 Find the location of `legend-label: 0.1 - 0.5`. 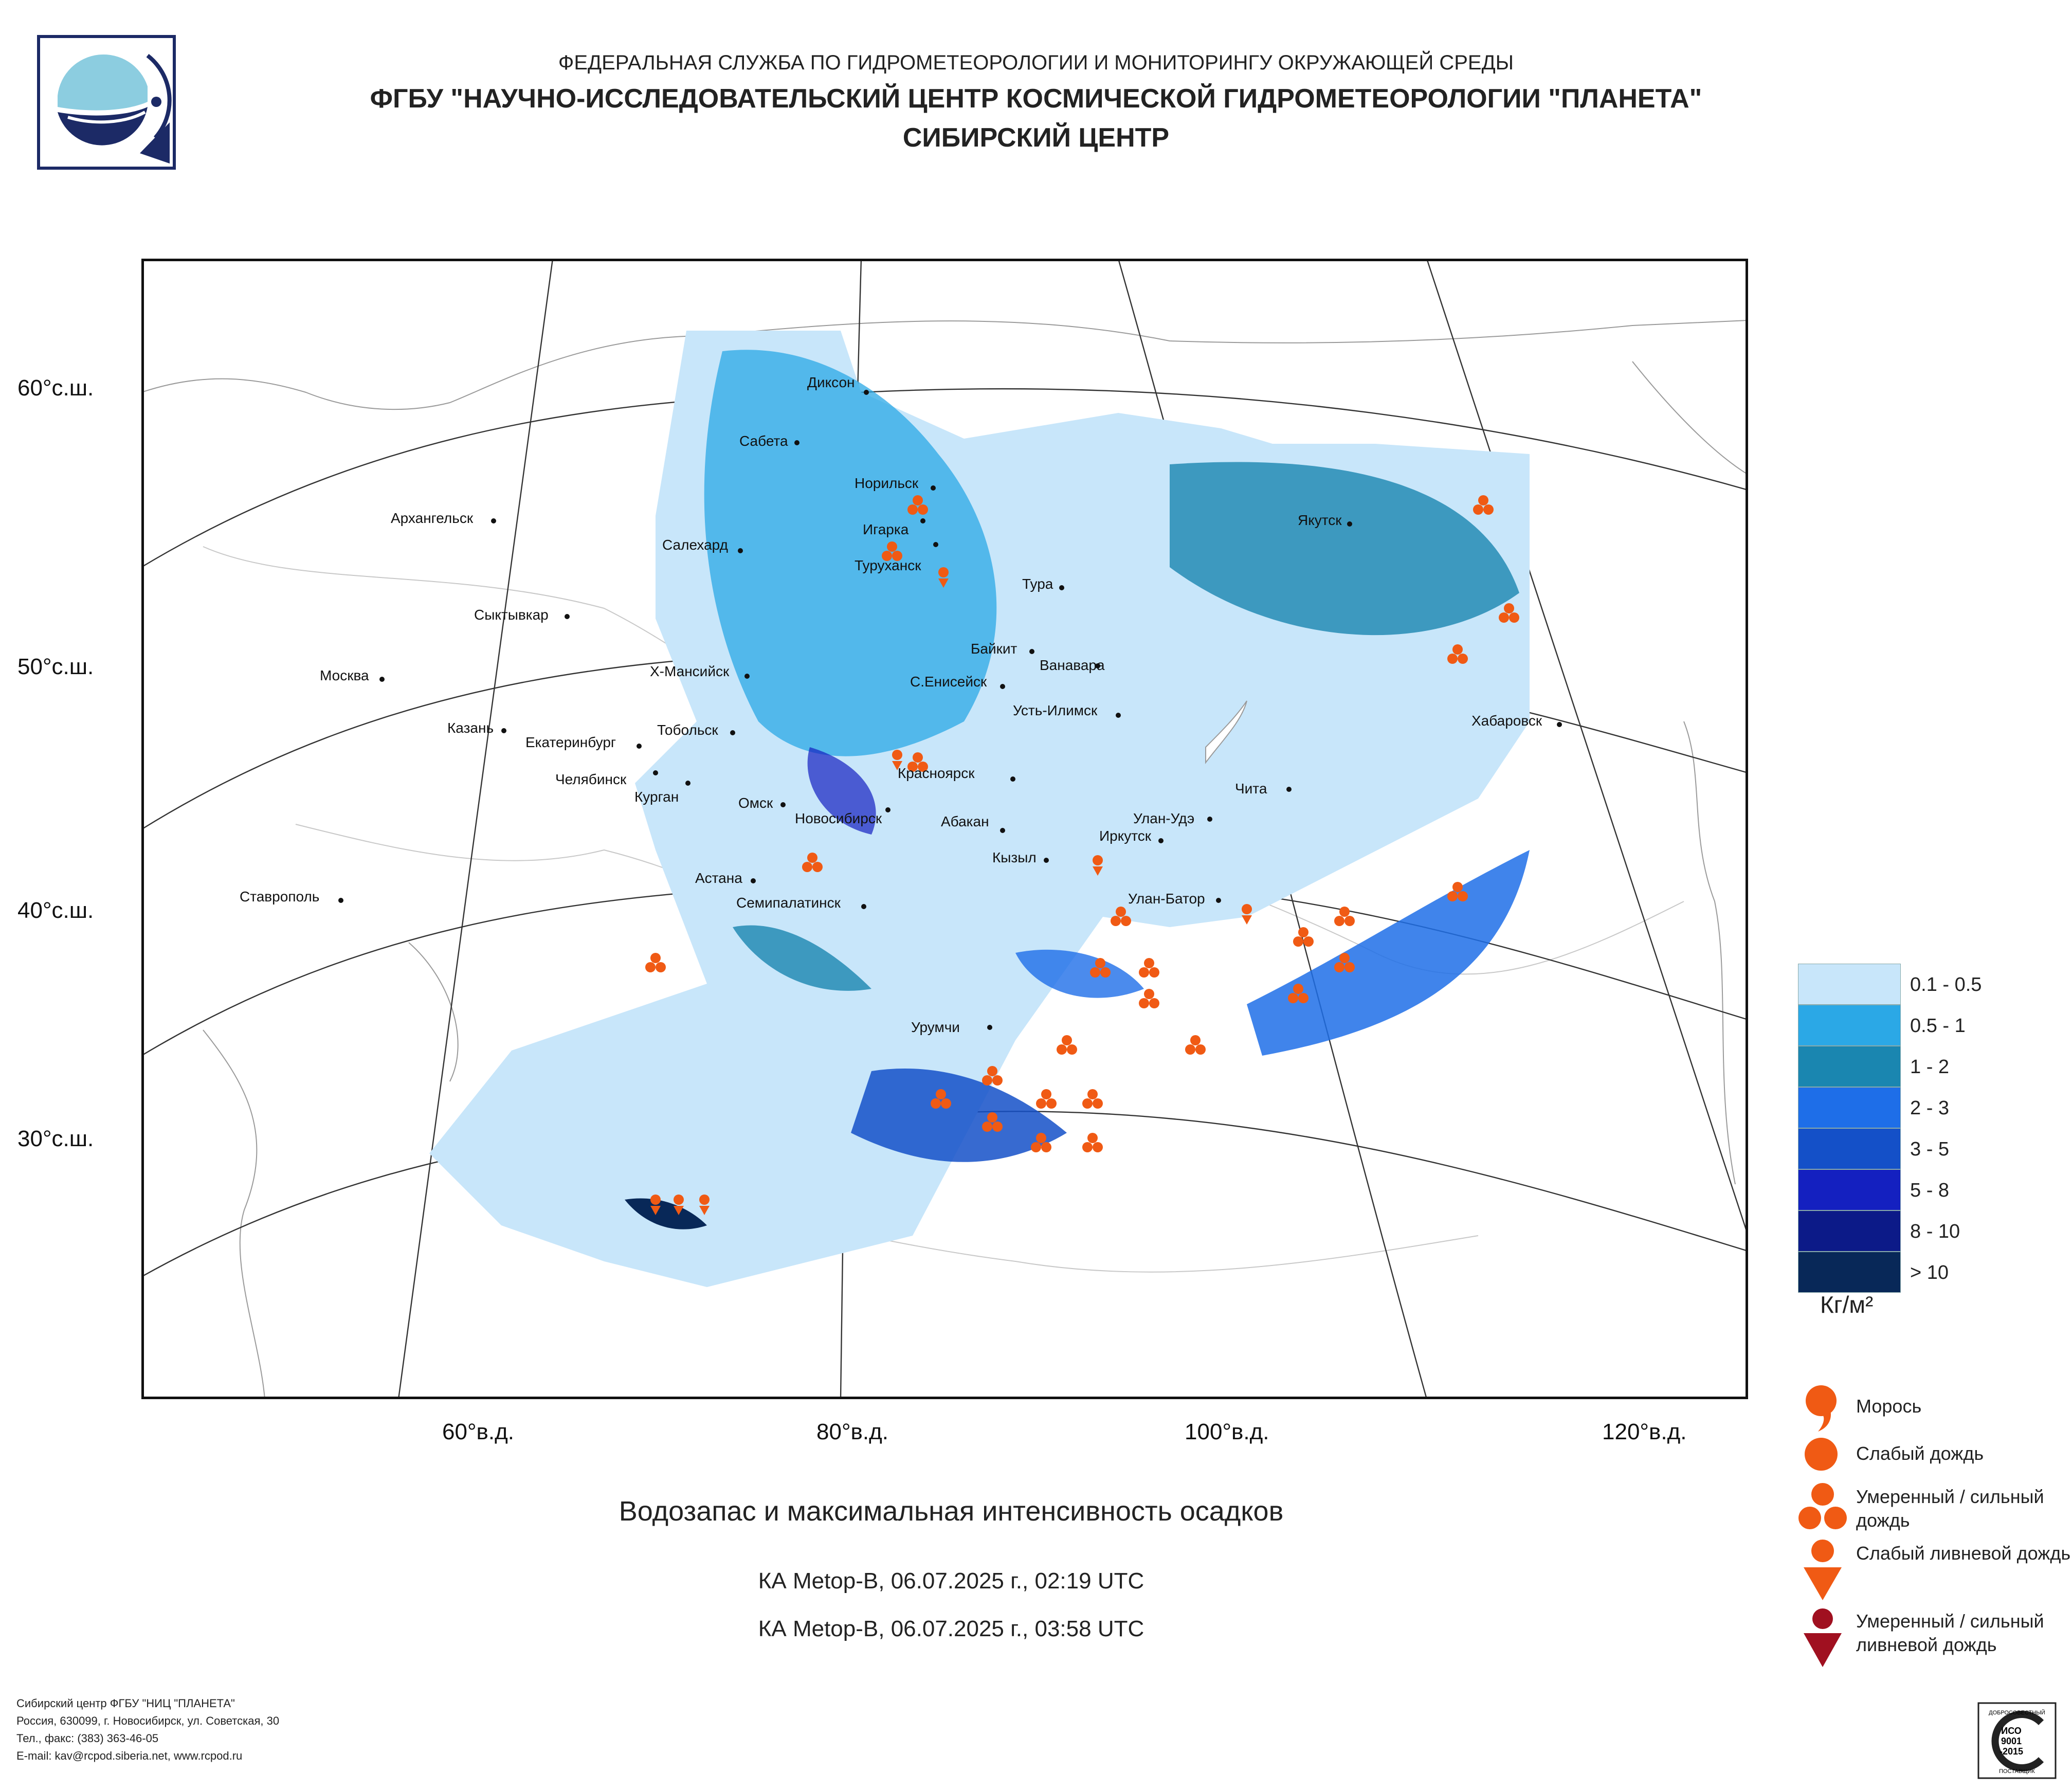

legend-label: 0.1 - 0.5 is located at coordinates (1946, 985).